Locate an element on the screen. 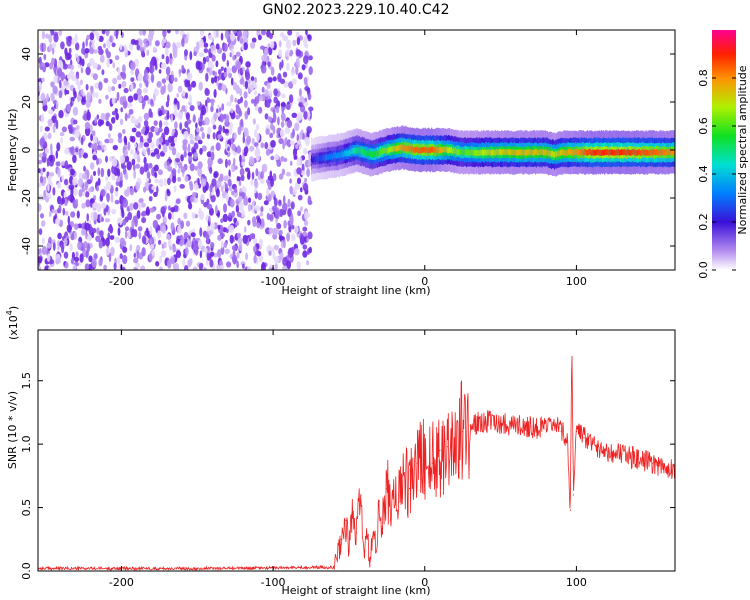 This screenshot has width=750, height=600. snr-y-multiplier-prefix: (x10 is located at coordinates (13, 327).